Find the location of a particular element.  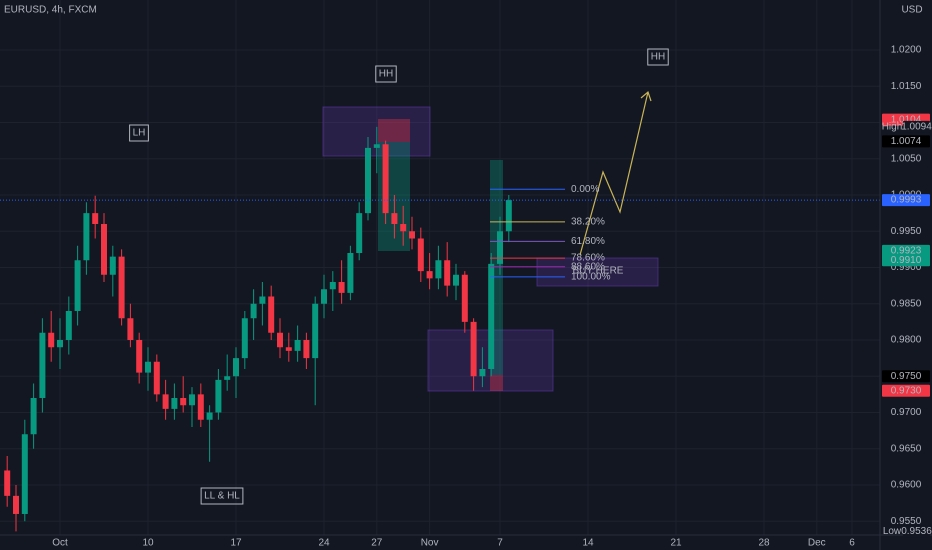

y-tick-label: 1.0050 is located at coordinates (906, 158).